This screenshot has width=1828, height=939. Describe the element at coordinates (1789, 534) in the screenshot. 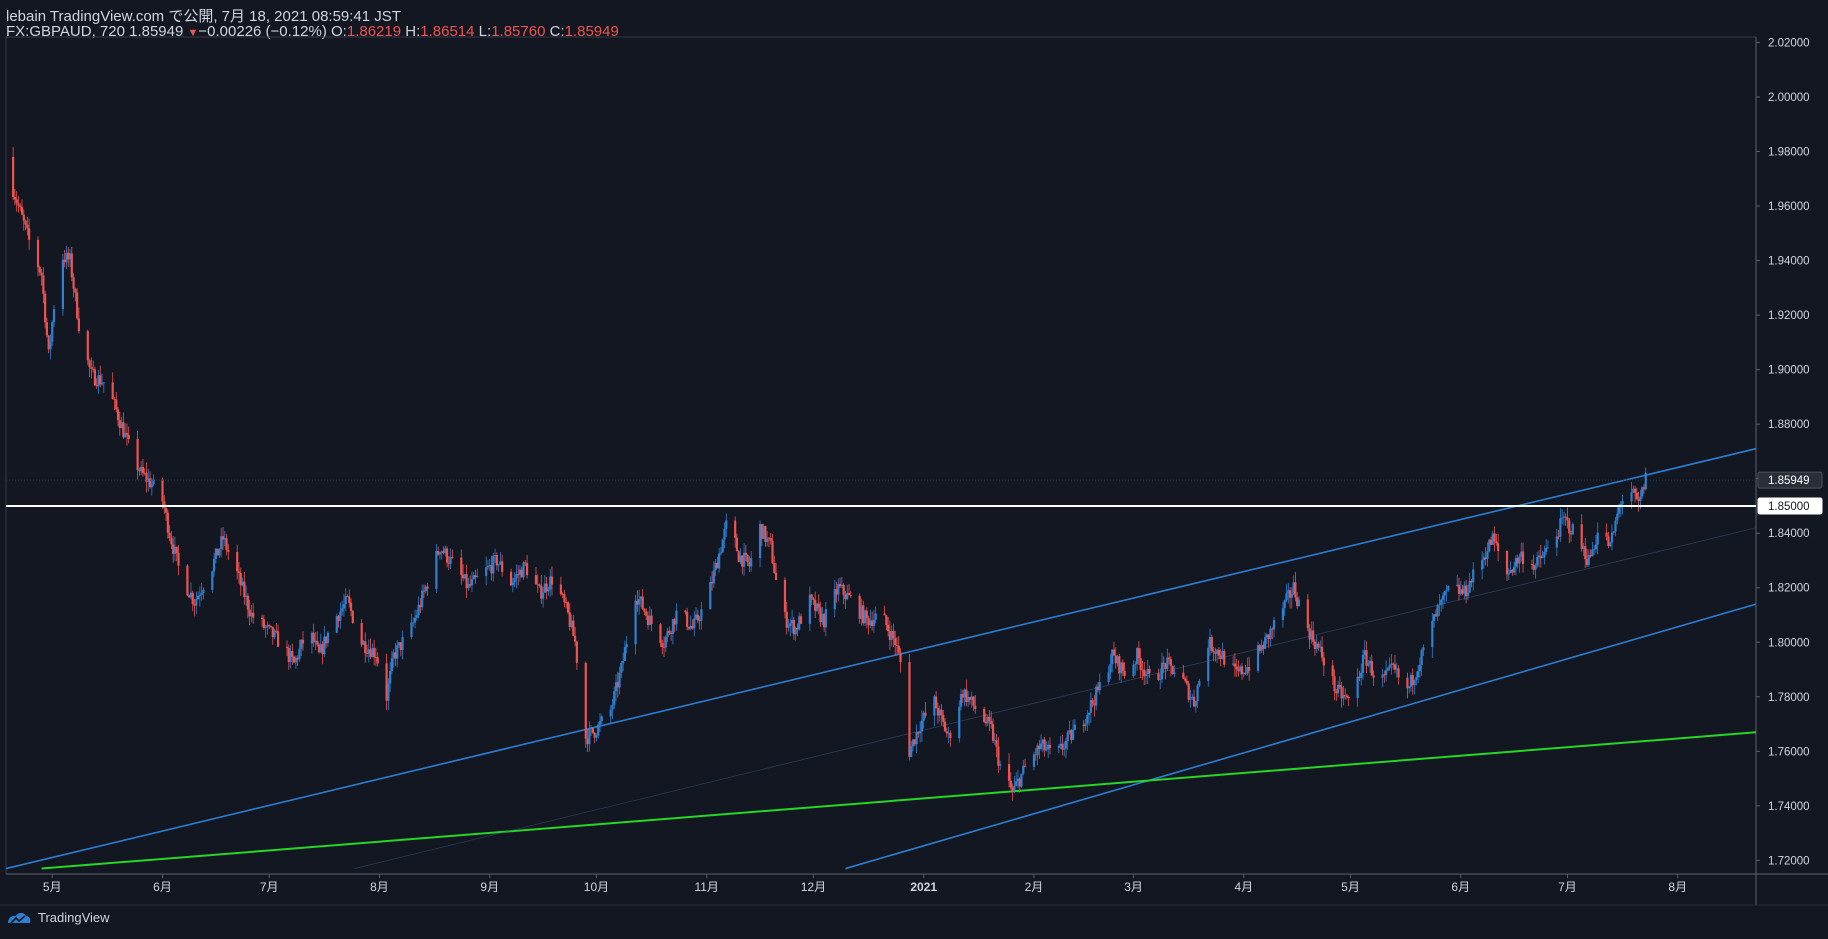

I see `y-tick-label: 1.84000` at that location.